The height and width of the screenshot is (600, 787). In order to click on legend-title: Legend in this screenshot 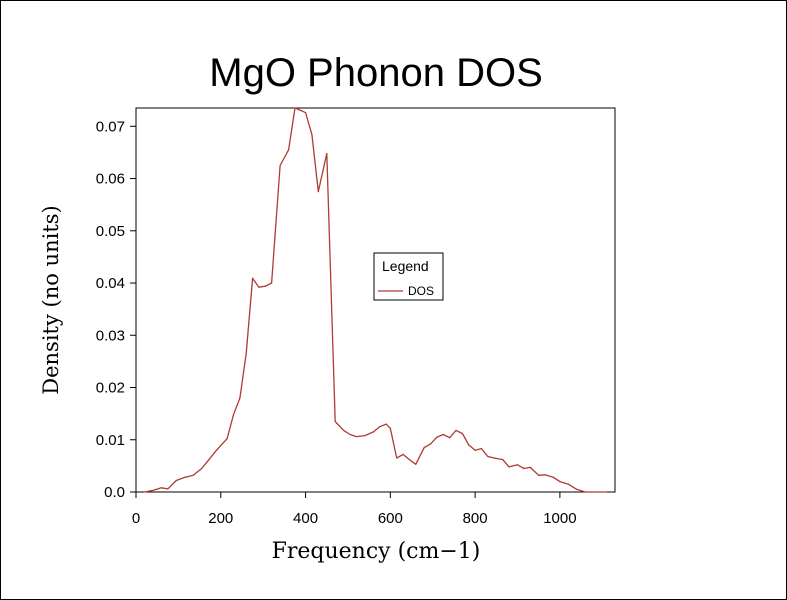, I will do `click(405, 266)`.